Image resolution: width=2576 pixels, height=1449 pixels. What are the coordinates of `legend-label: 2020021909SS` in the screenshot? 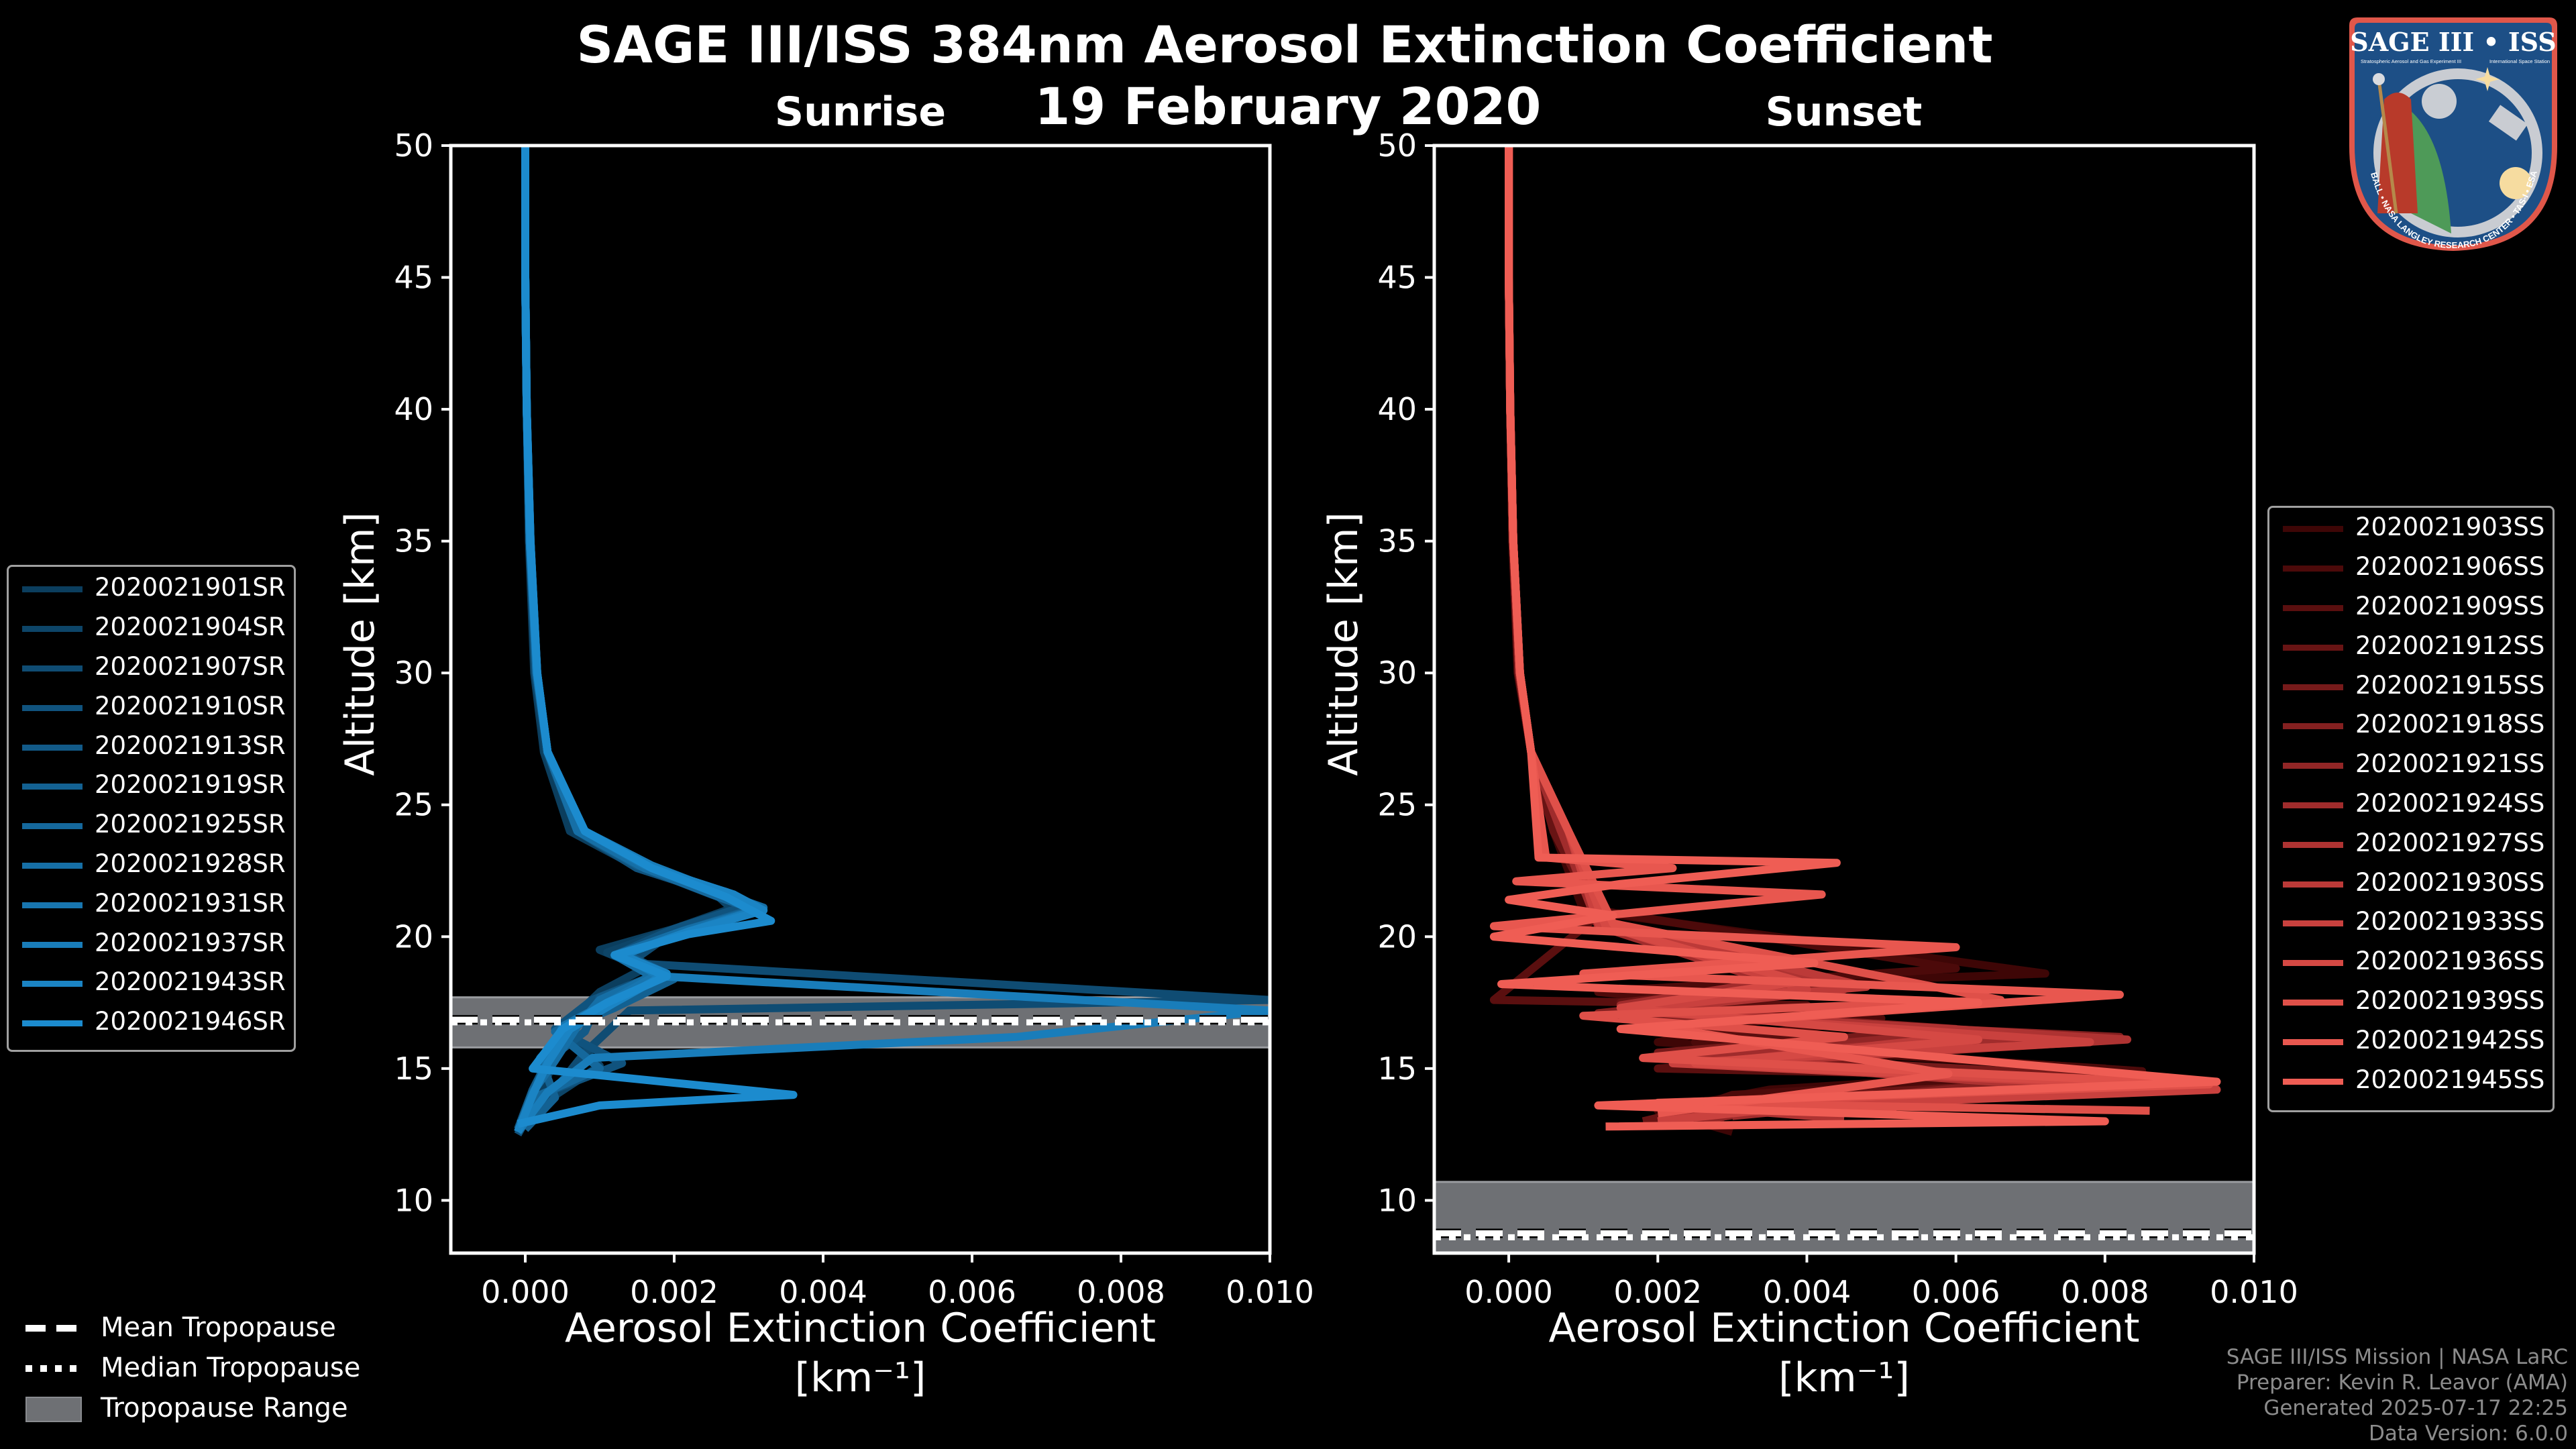 It's located at (2450, 606).